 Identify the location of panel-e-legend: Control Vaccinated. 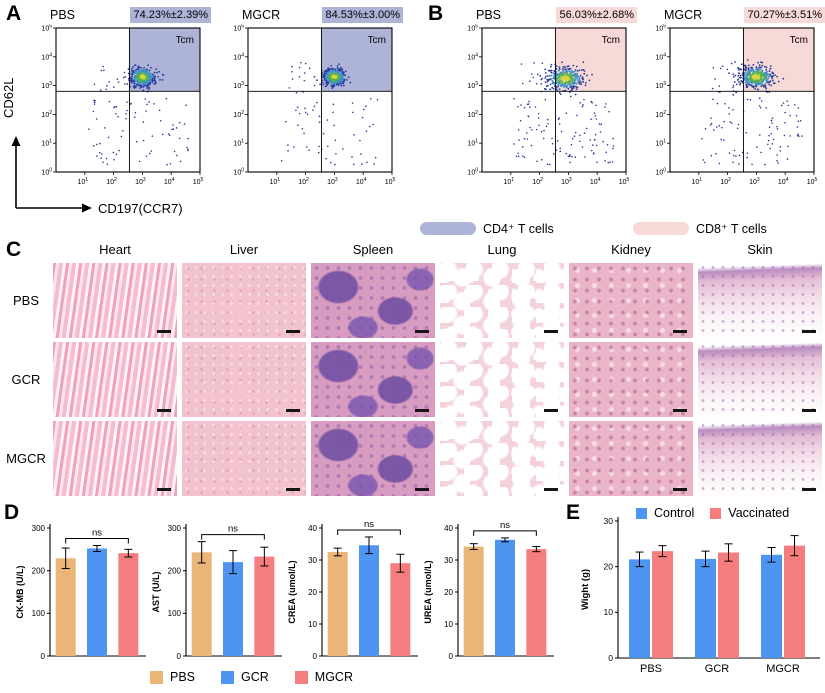
(712, 513).